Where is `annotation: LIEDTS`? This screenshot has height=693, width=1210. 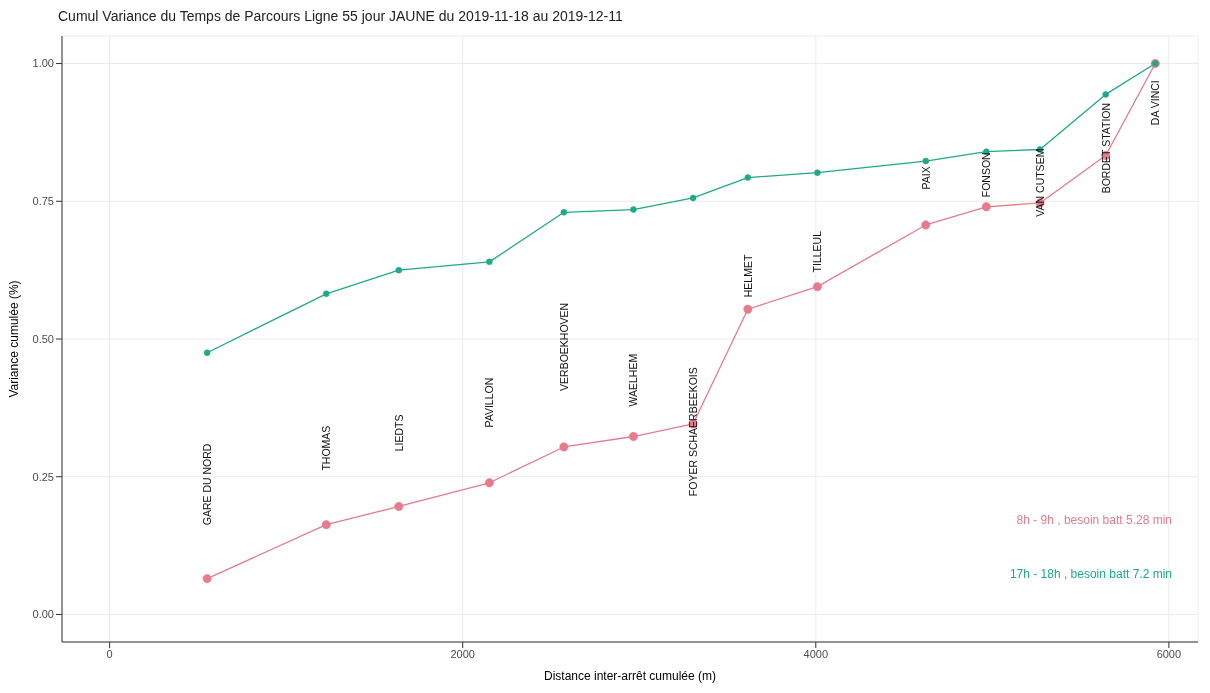 annotation: LIEDTS is located at coordinates (398, 433).